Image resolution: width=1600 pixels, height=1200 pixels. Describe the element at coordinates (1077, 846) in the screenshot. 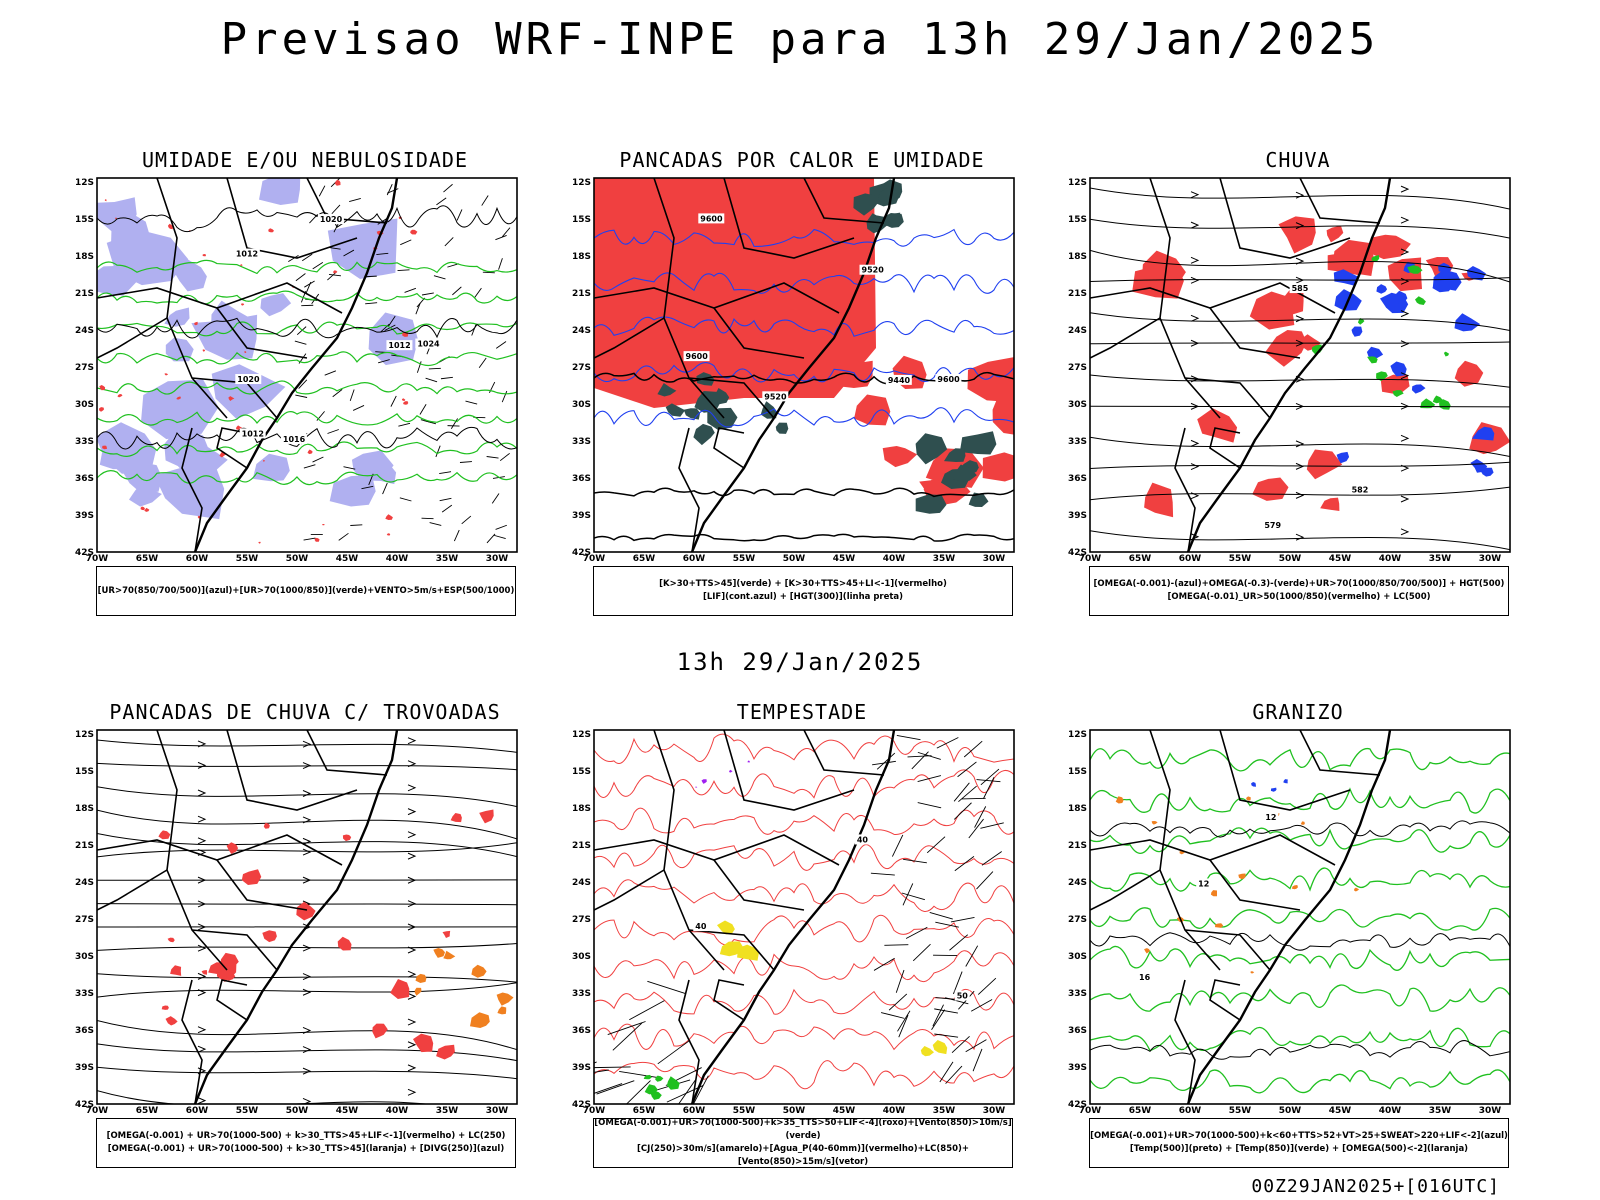

I see `lat-label: 21S` at that location.